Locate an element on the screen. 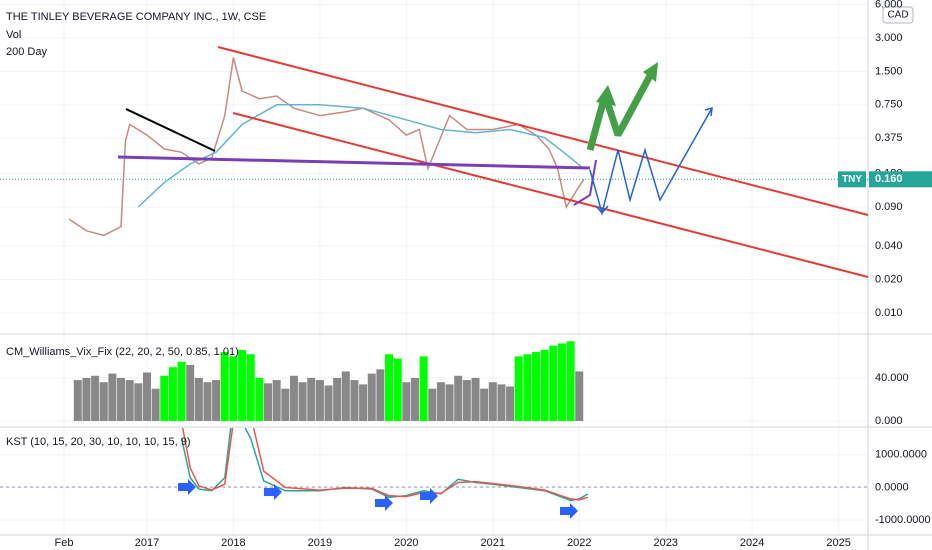 This screenshot has height=550, width=932. support-line is located at coordinates (354, 162).